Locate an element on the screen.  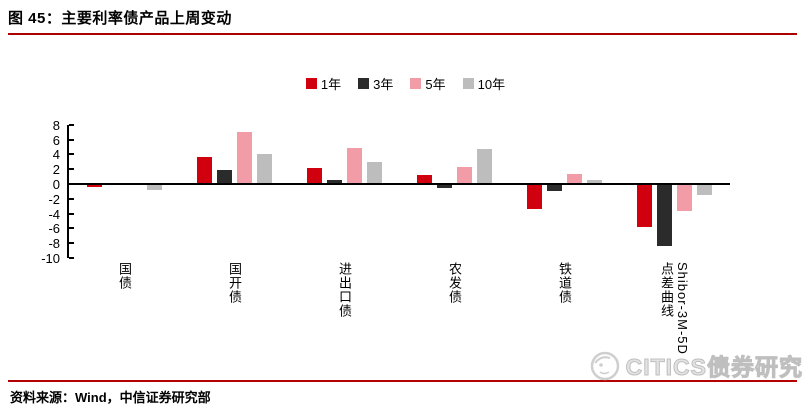
bar-Shibor-3M-5D点差曲线-5年 is located at coordinates (684, 198).